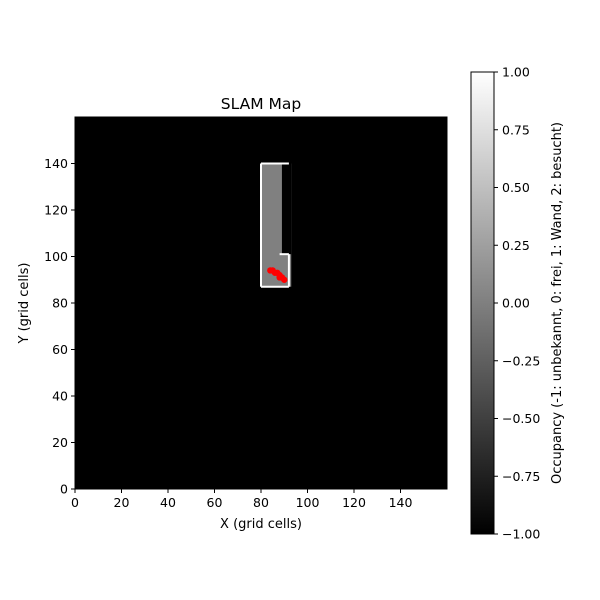 The height and width of the screenshot is (600, 600). What do you see at coordinates (354, 502) in the screenshot?
I see `x-tick-label: 120` at bounding box center [354, 502].